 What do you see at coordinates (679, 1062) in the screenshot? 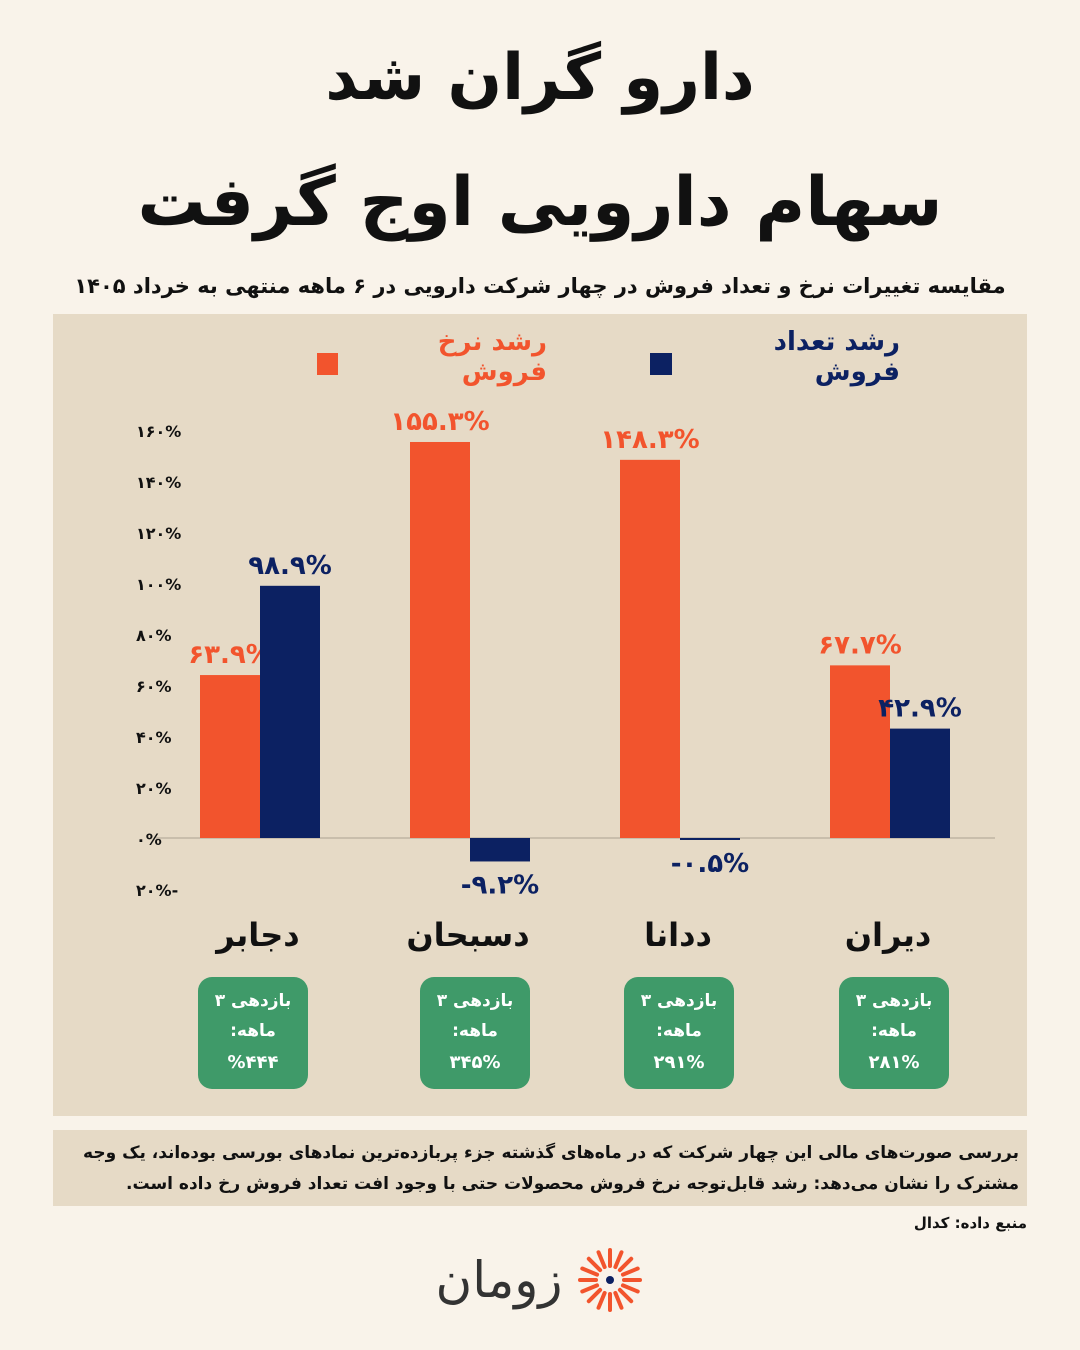
I see `badge-value: ۲۹۱%` at bounding box center [679, 1062].